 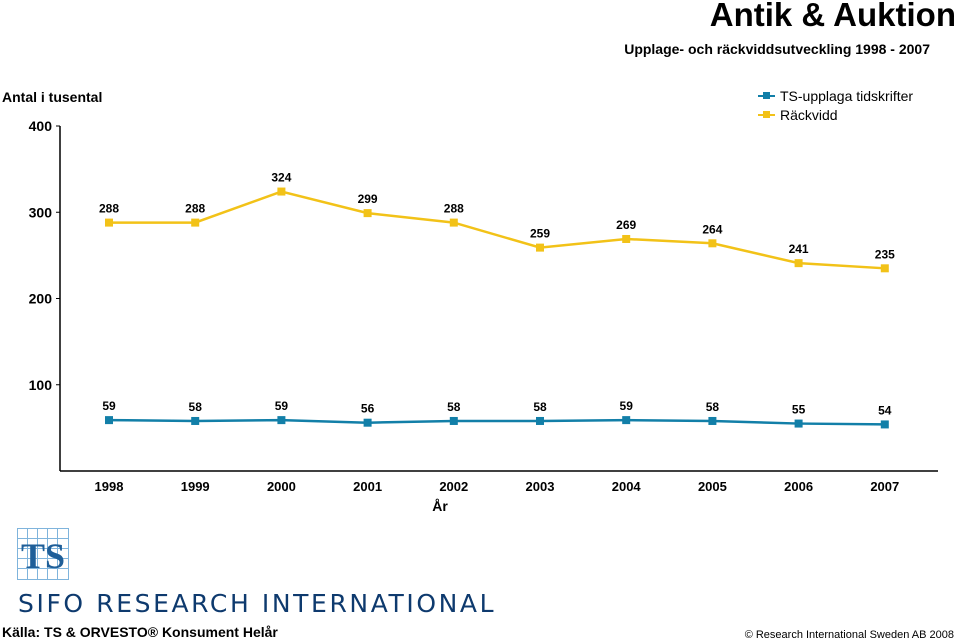 I want to click on legend-item-ts-upplaga: TS-upplaga tidskrifter, so click(x=835, y=96).